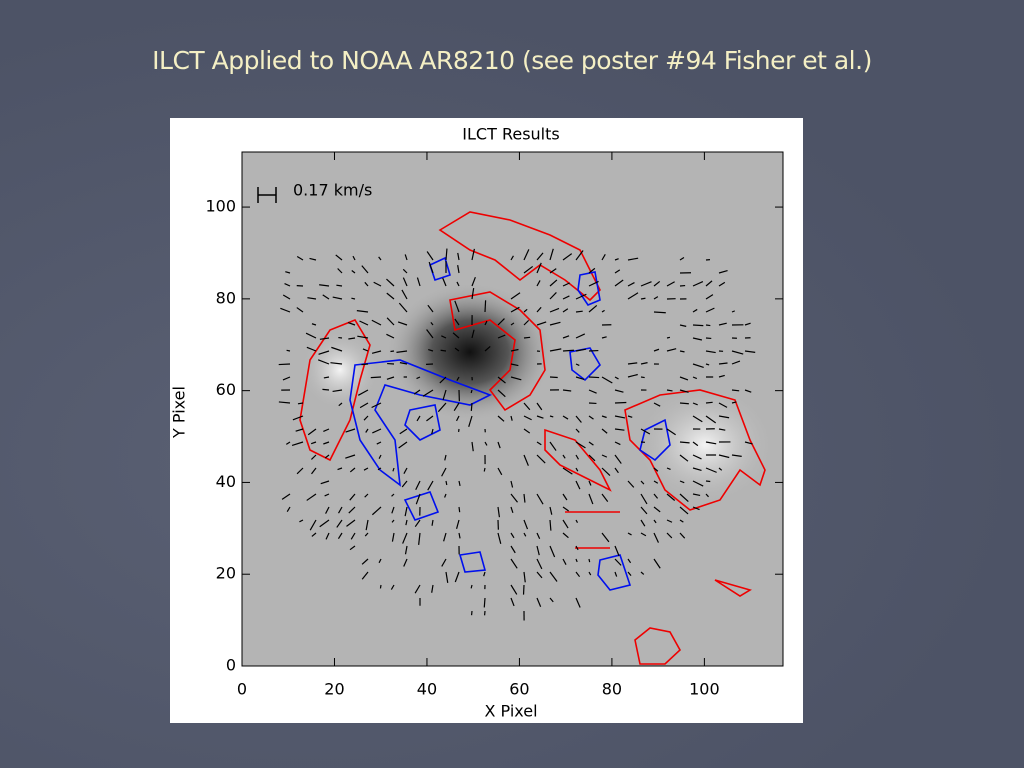 The image size is (1024, 768). Describe the element at coordinates (220, 206) in the screenshot. I see `y-tick-label: 100` at that location.